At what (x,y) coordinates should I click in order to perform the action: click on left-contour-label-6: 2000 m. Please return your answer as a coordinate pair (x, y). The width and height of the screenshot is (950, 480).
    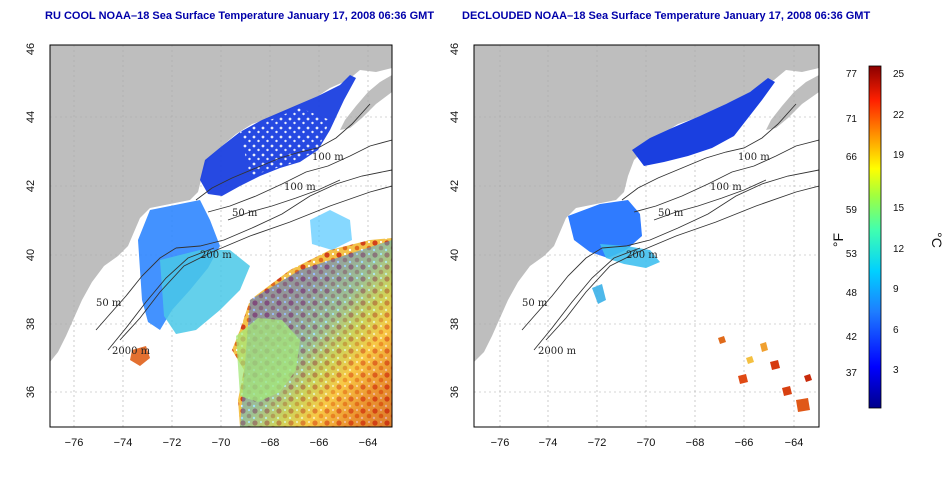
    Looking at the image, I should click on (131, 351).